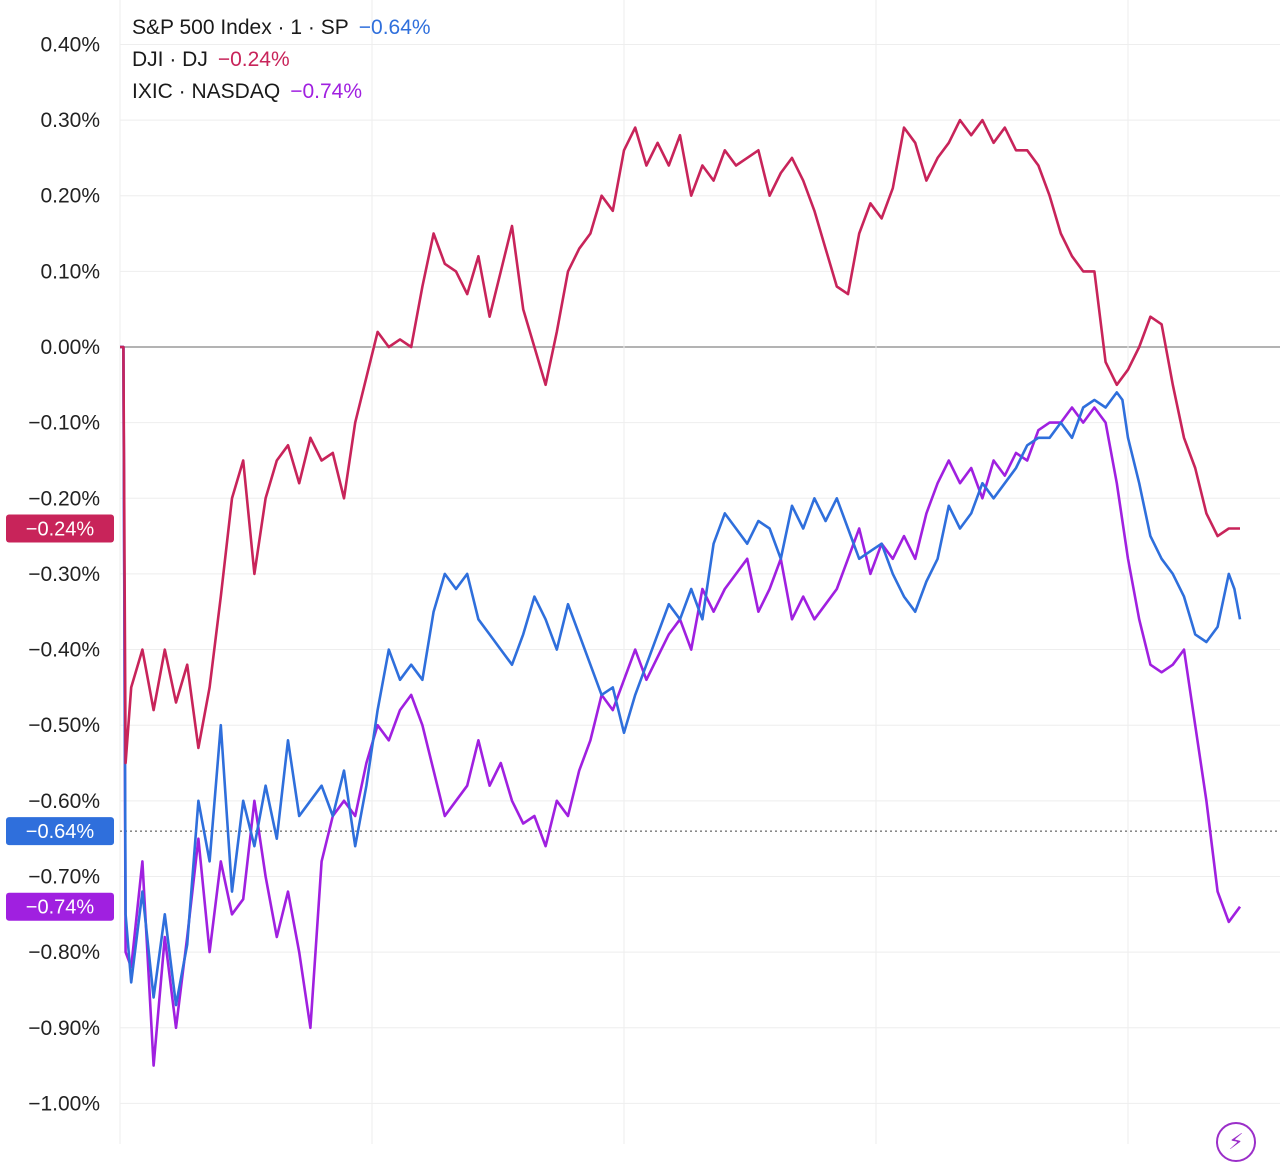  What do you see at coordinates (70, 196) in the screenshot?
I see `y-tick-label: 0.20%` at bounding box center [70, 196].